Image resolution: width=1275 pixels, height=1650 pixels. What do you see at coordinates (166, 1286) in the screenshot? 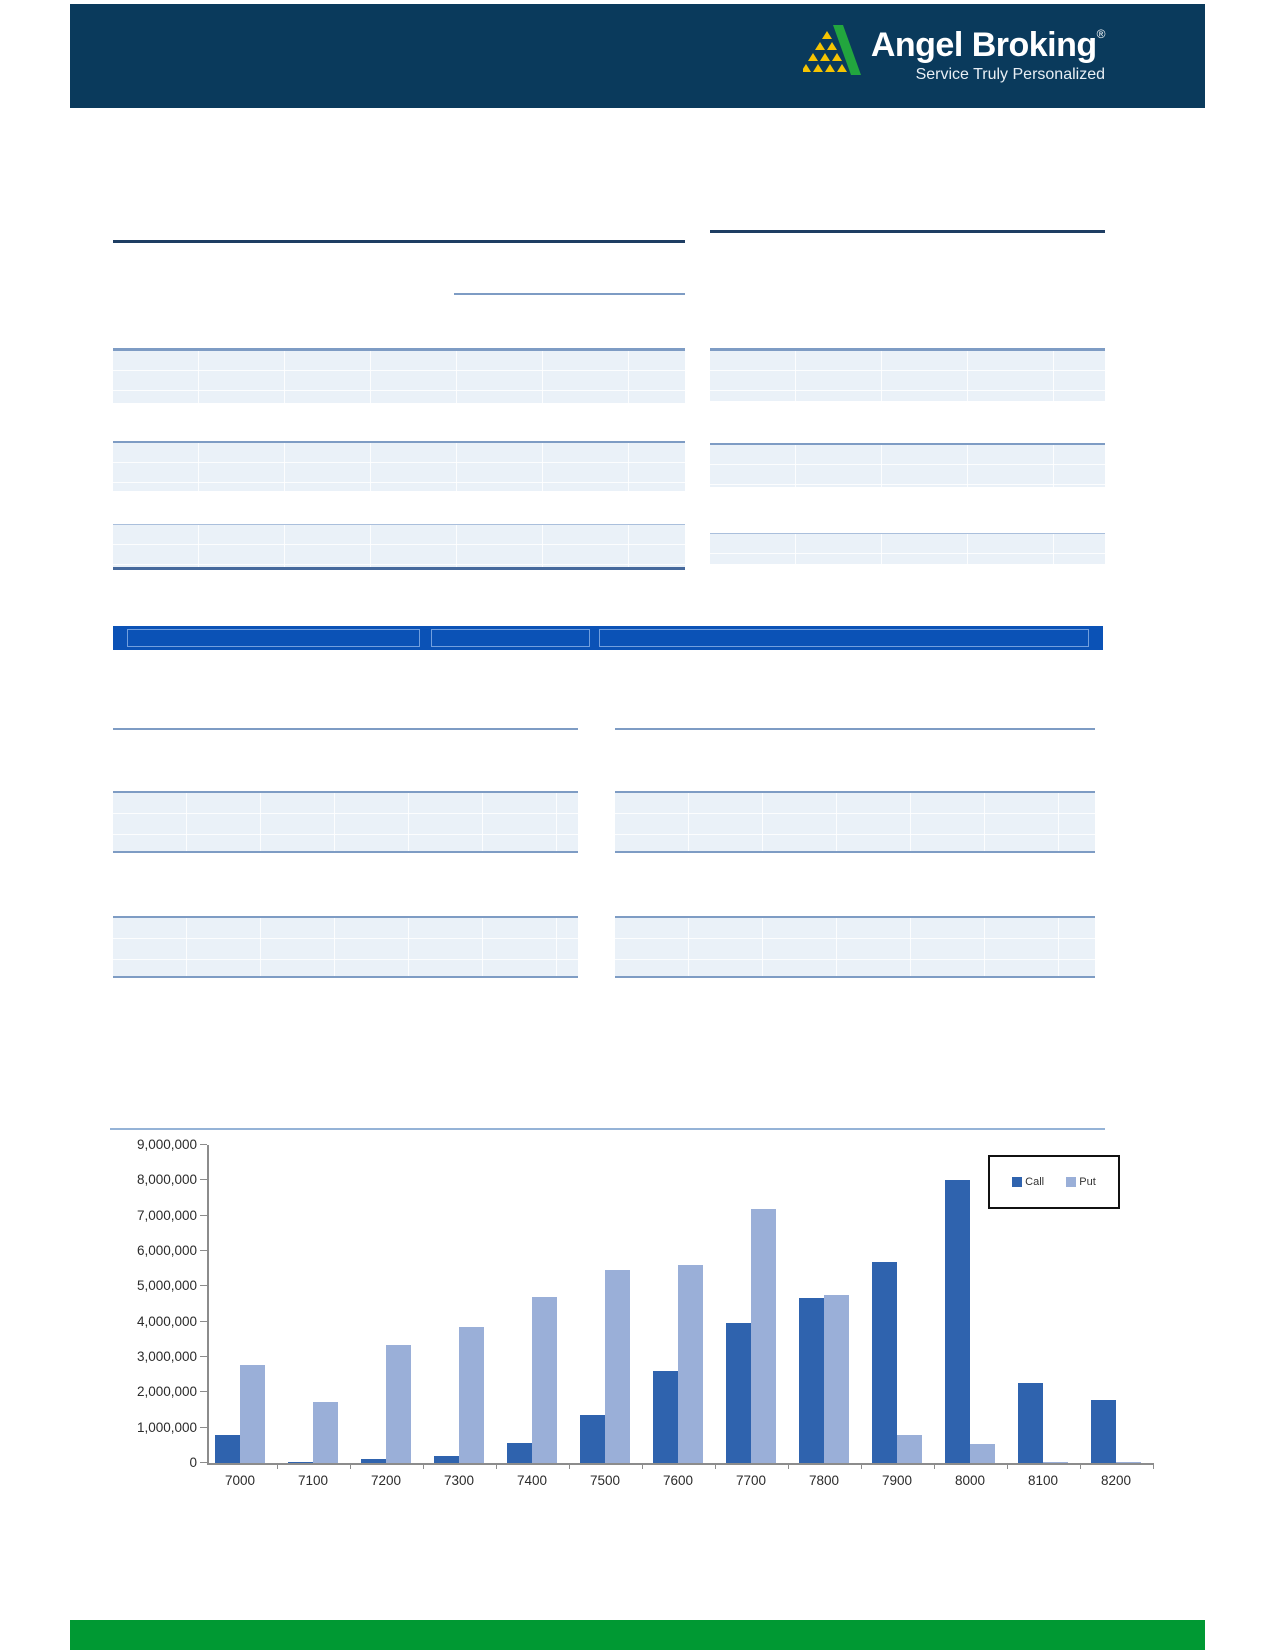
I see `y-axis-tick-label: 5,000,000` at bounding box center [166, 1286].